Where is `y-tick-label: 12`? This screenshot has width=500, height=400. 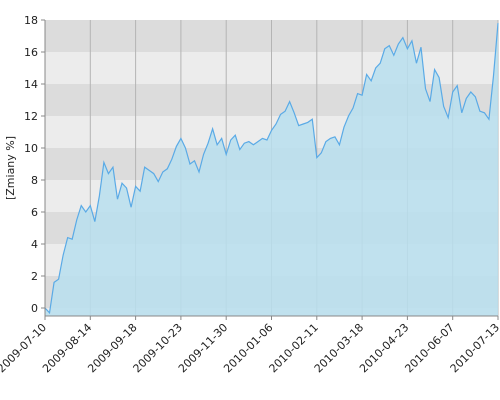
y-tick-label: 12 is located at coordinates (31, 116).